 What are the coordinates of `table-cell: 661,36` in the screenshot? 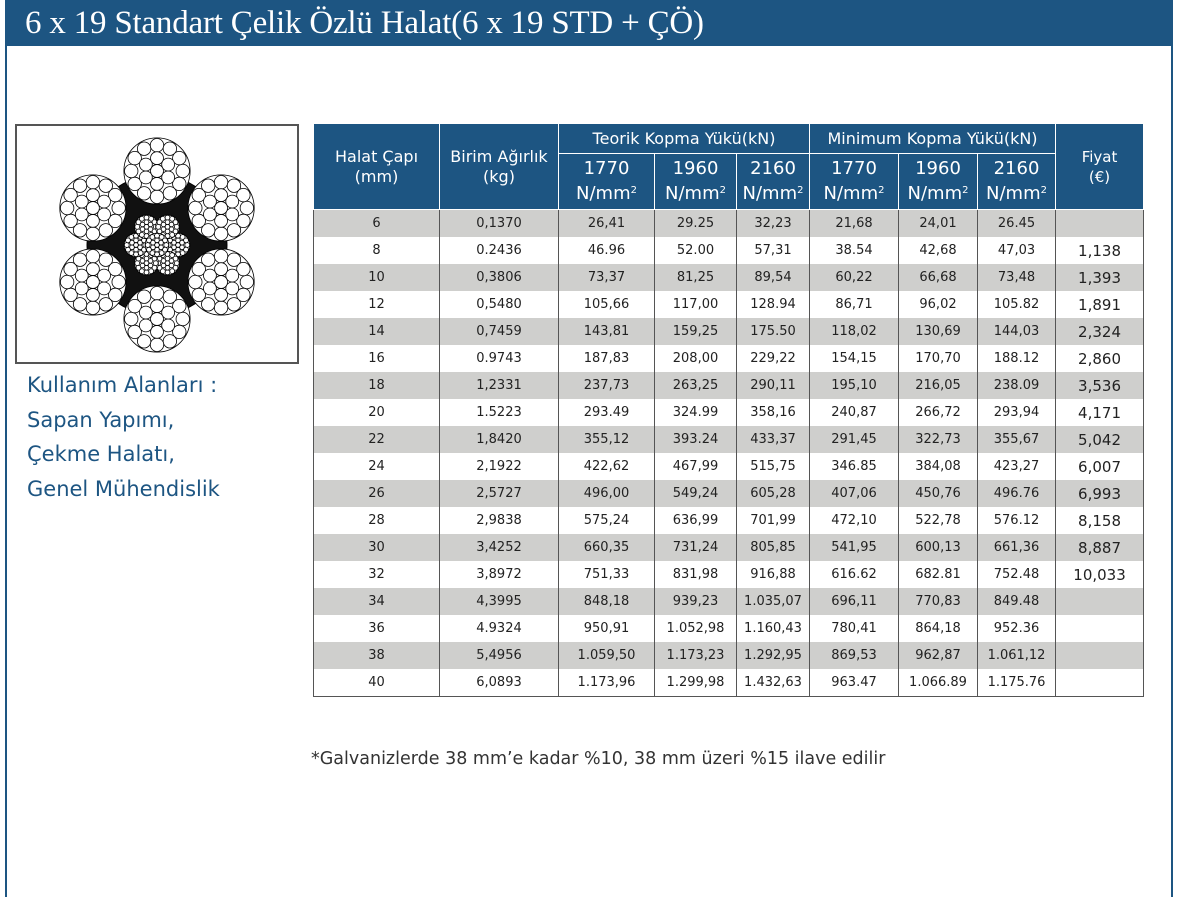 It's located at (1016, 547).